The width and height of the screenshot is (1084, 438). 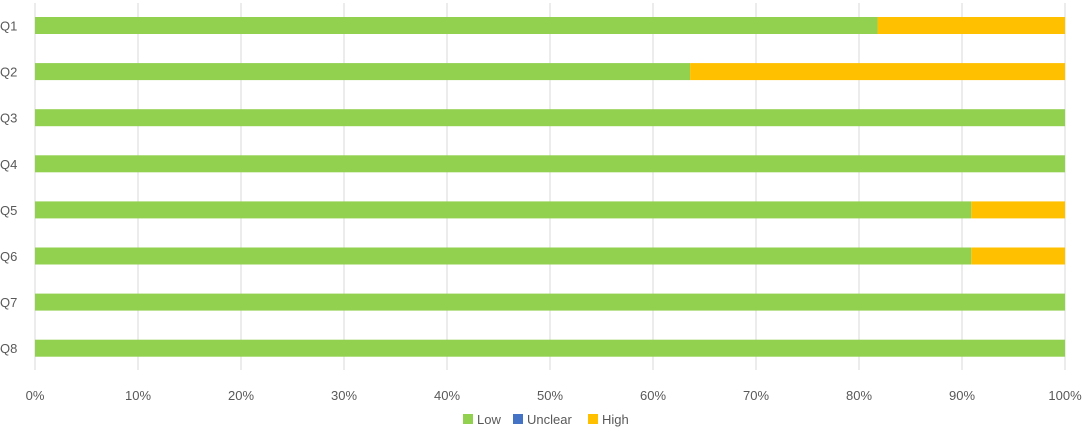 I want to click on x-axis-tick-labels: 0% 10% 20% 30% 40% 50% 60% 70% 80% 90% 100%, so click(x=554, y=395).